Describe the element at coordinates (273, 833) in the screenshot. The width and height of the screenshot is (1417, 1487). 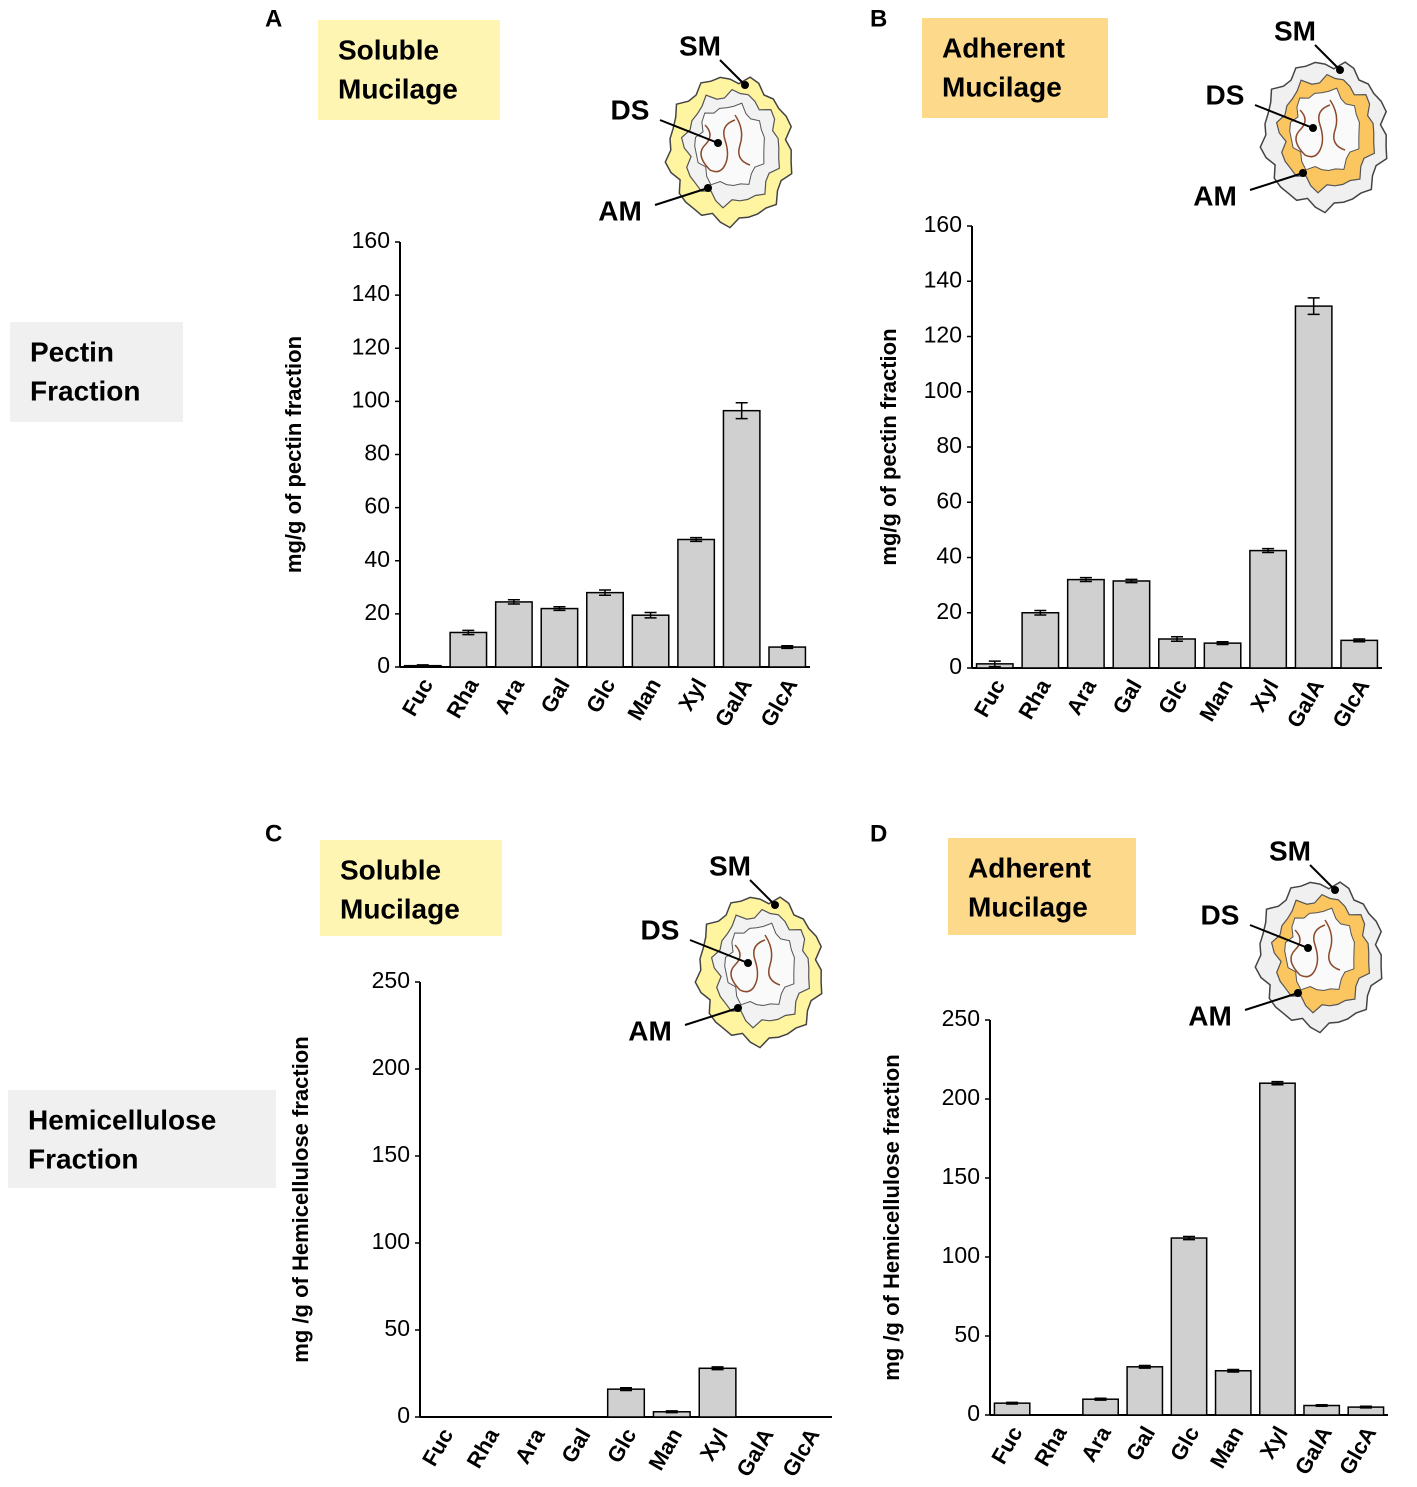
I see `panel-label: C` at that location.